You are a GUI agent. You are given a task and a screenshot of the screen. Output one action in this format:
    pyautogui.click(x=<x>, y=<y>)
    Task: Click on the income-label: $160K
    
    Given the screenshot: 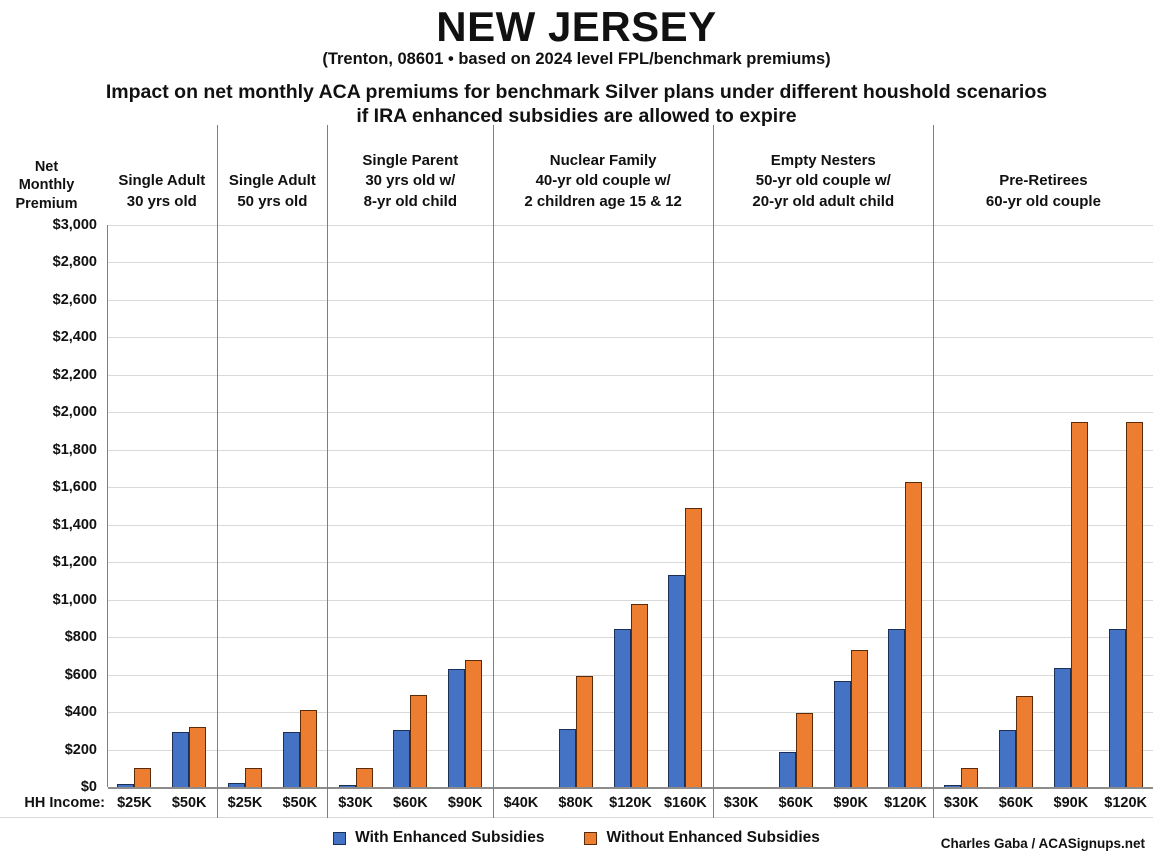 What is the action you would take?
    pyautogui.click(x=685, y=802)
    